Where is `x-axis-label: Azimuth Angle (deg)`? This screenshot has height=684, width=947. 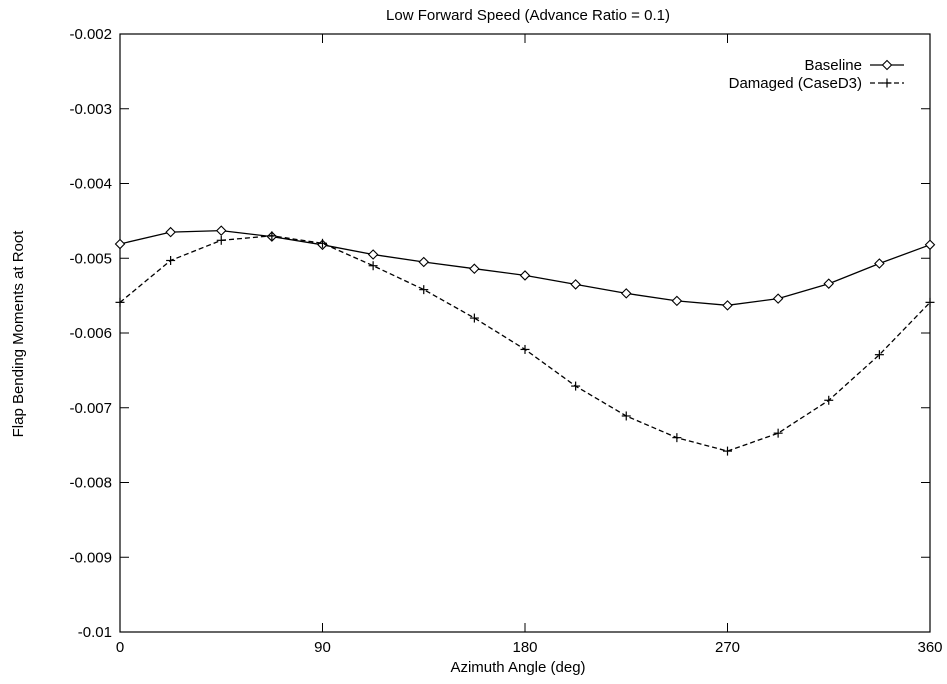 x-axis-label: Azimuth Angle (deg) is located at coordinates (517, 667).